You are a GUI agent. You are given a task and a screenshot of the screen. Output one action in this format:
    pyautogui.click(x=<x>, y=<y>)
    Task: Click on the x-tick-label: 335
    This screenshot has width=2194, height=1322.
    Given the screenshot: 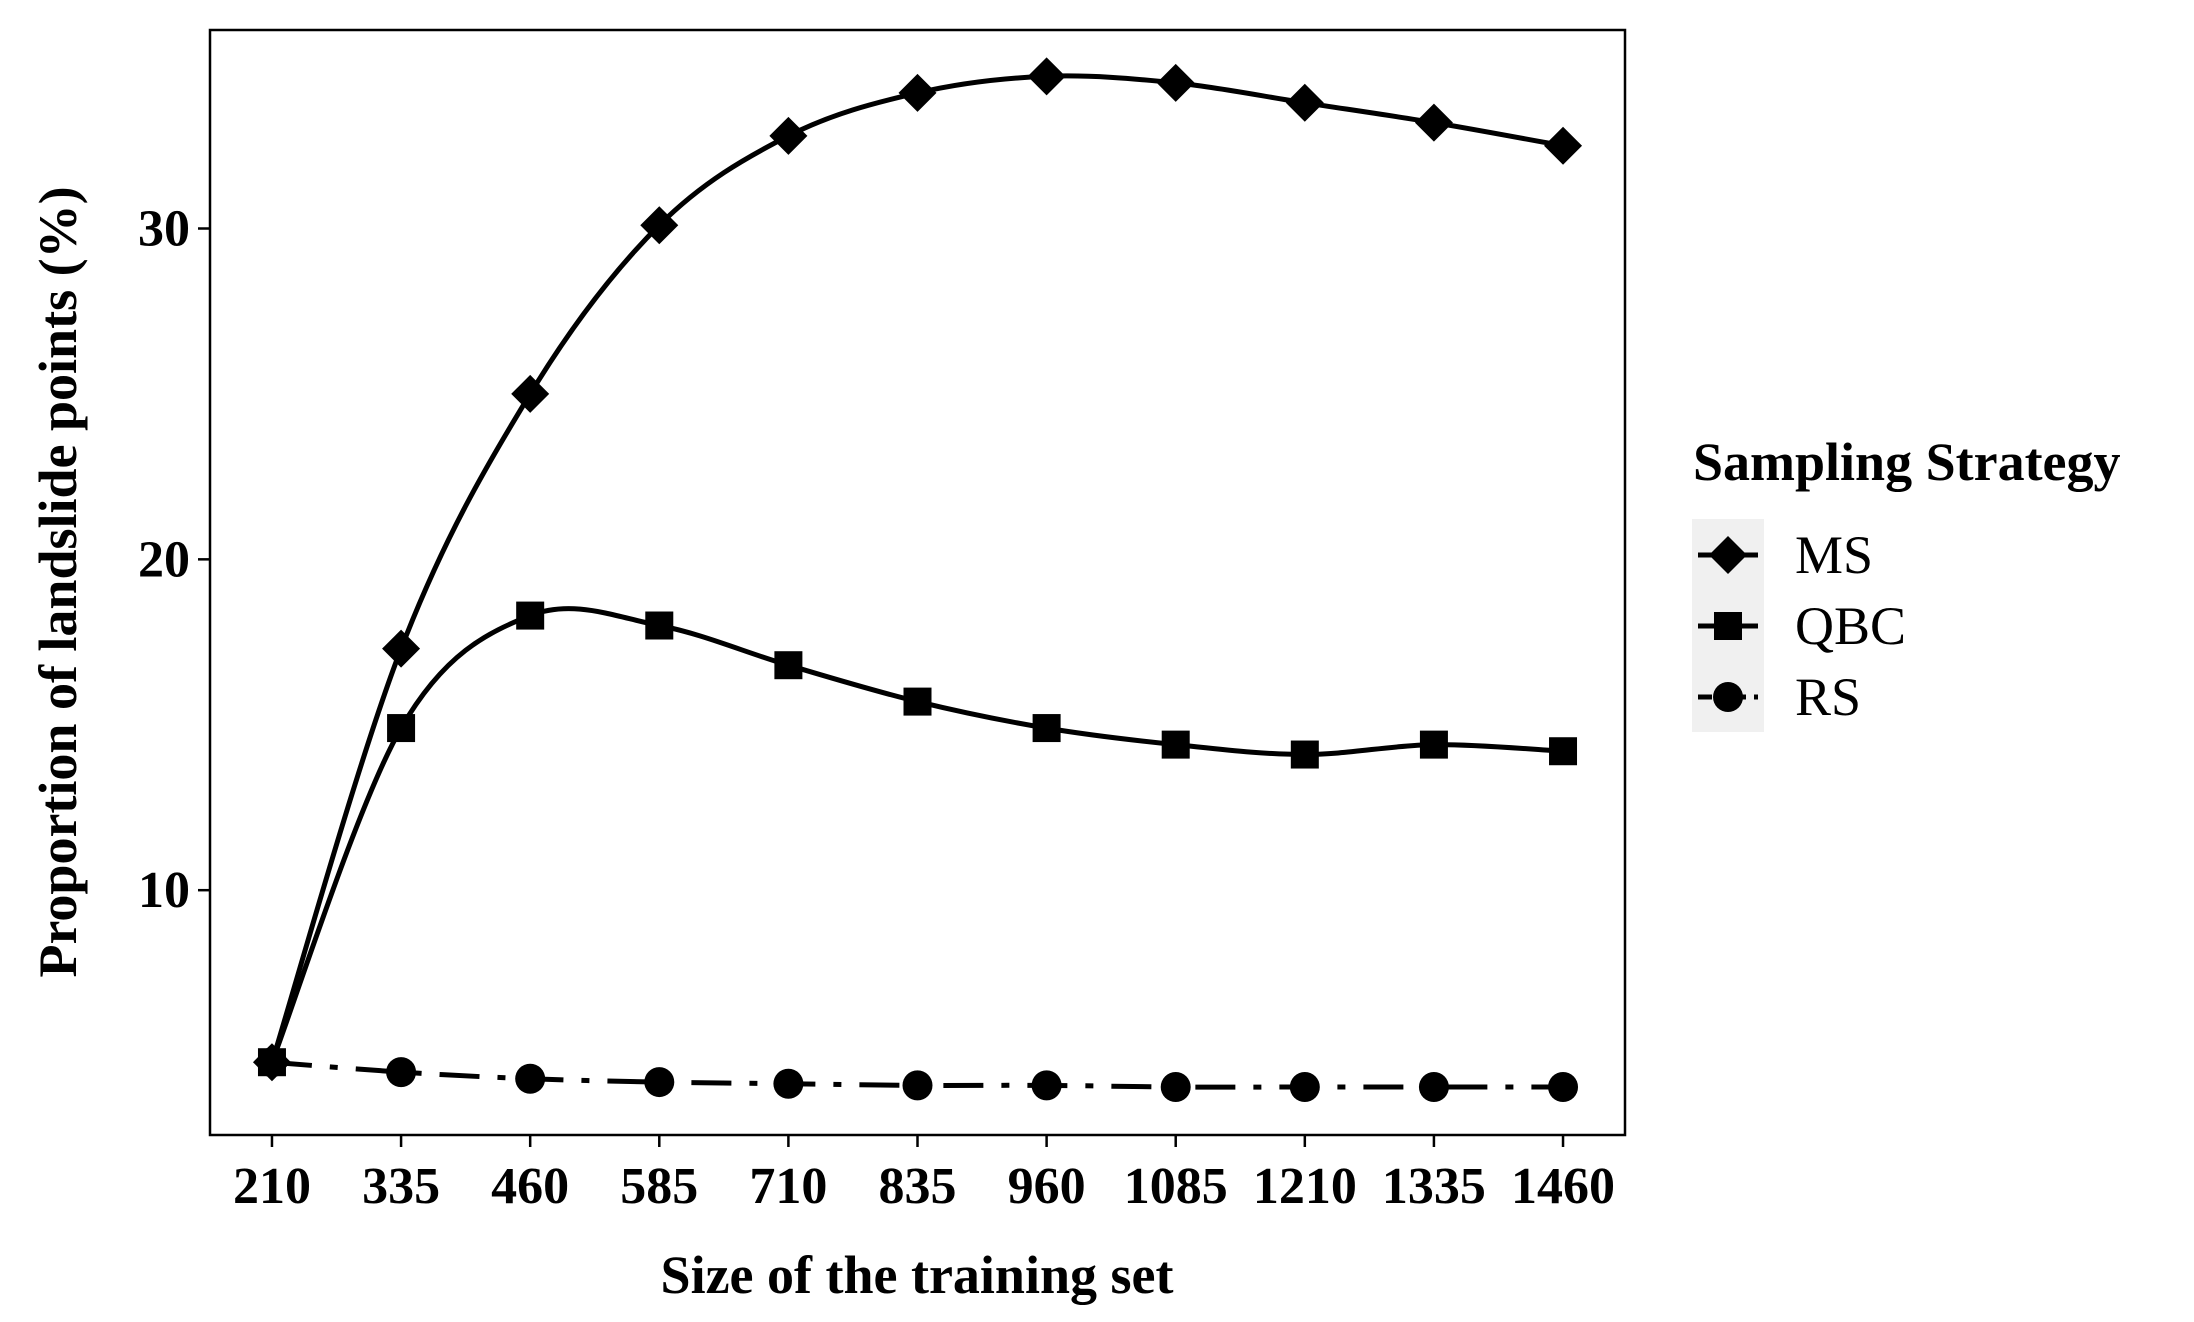 What is the action you would take?
    pyautogui.click(x=401, y=1186)
    